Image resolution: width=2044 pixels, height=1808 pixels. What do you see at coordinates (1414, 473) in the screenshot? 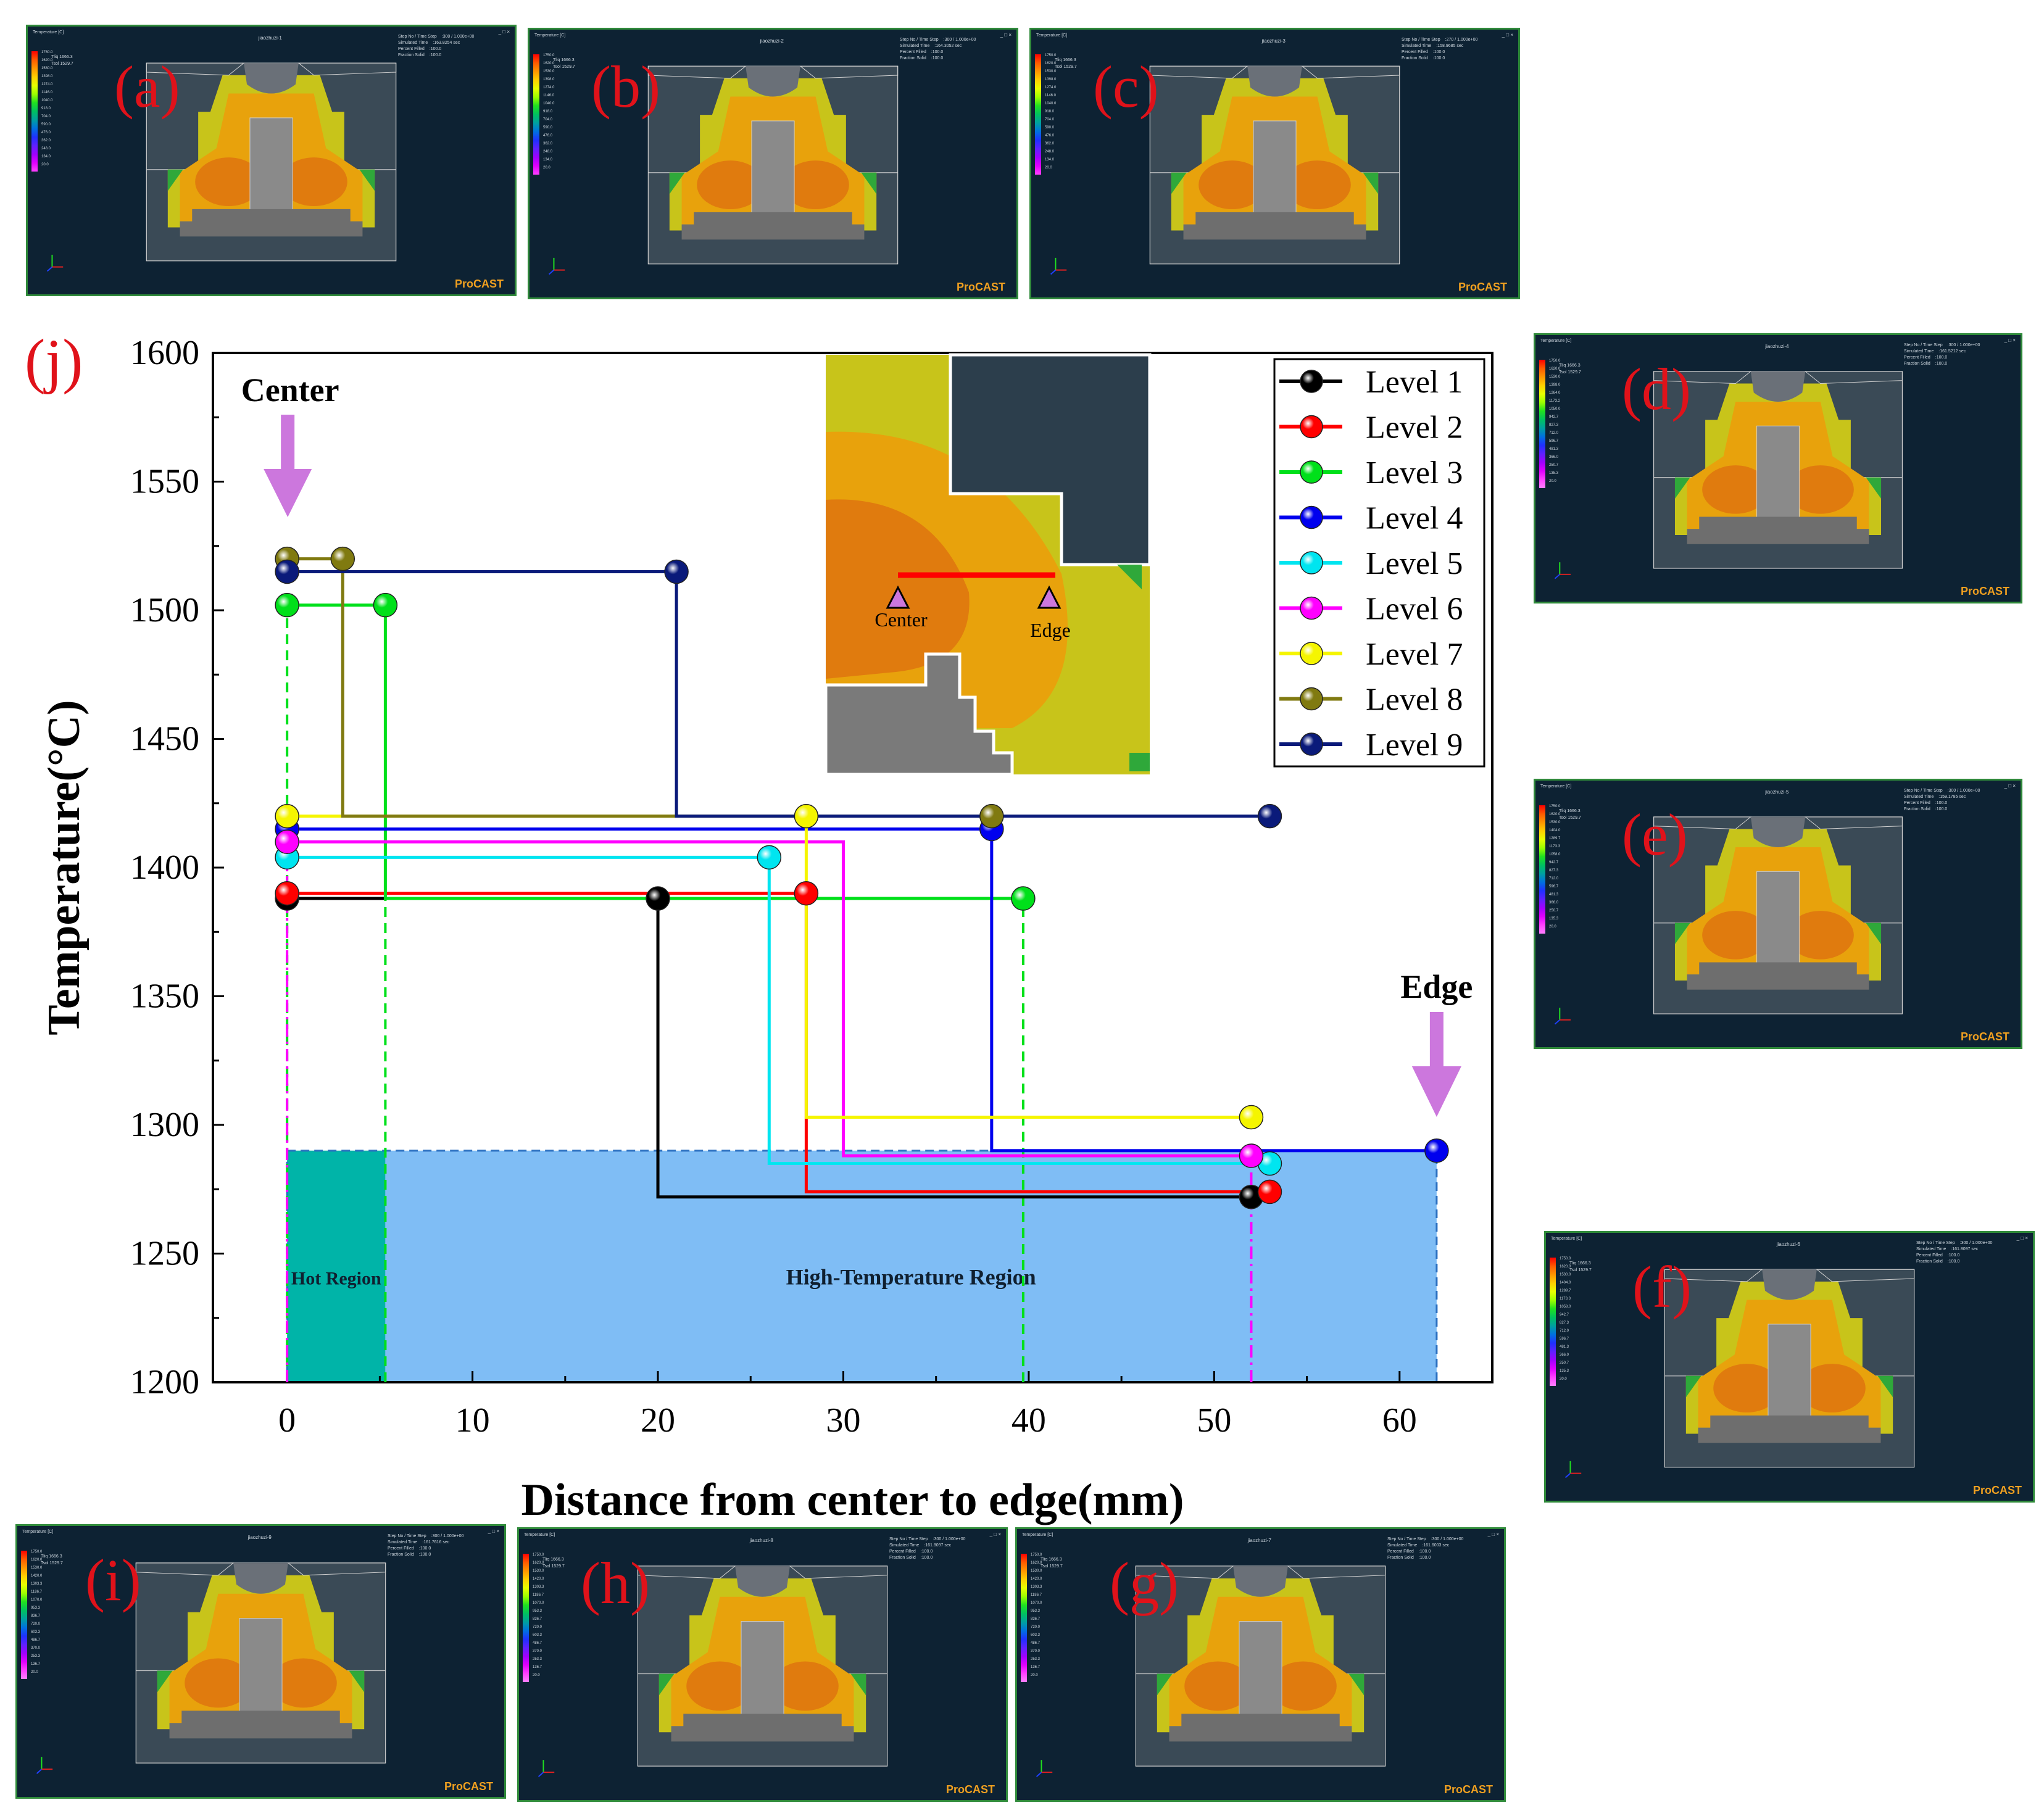
I see `legend-label: Level 3` at bounding box center [1414, 473].